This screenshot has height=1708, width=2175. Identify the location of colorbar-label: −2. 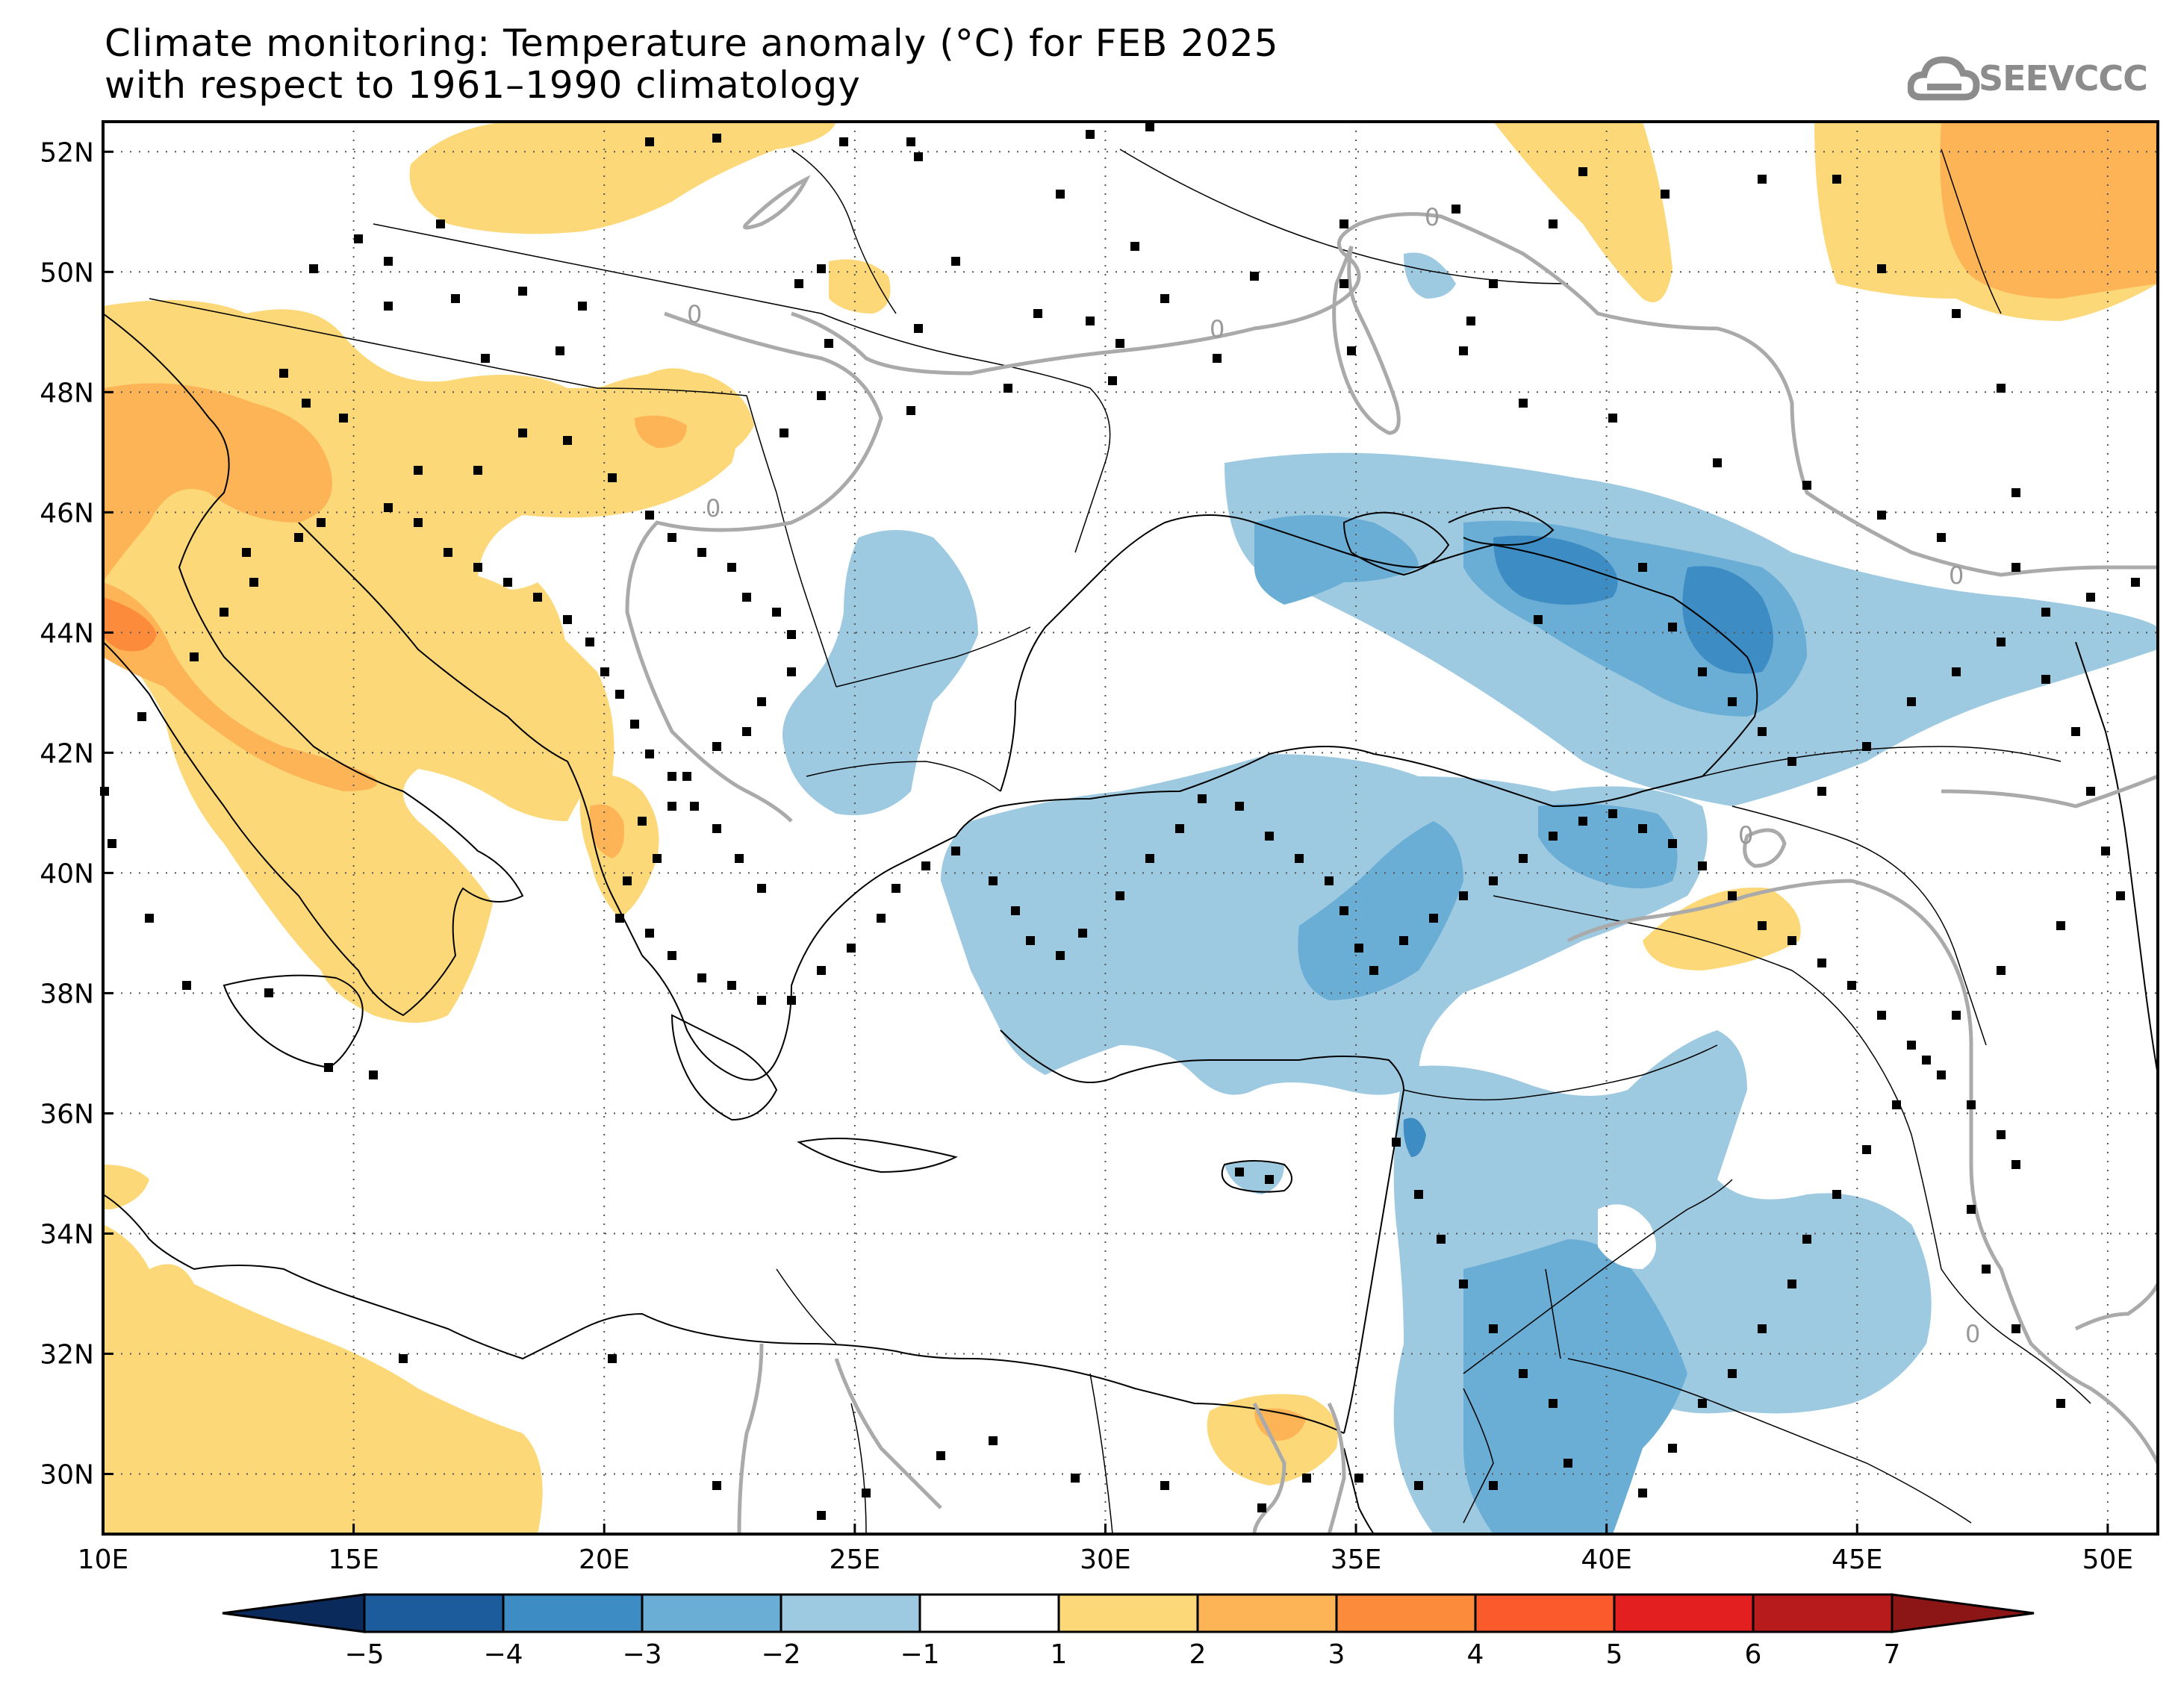
(780, 1654).